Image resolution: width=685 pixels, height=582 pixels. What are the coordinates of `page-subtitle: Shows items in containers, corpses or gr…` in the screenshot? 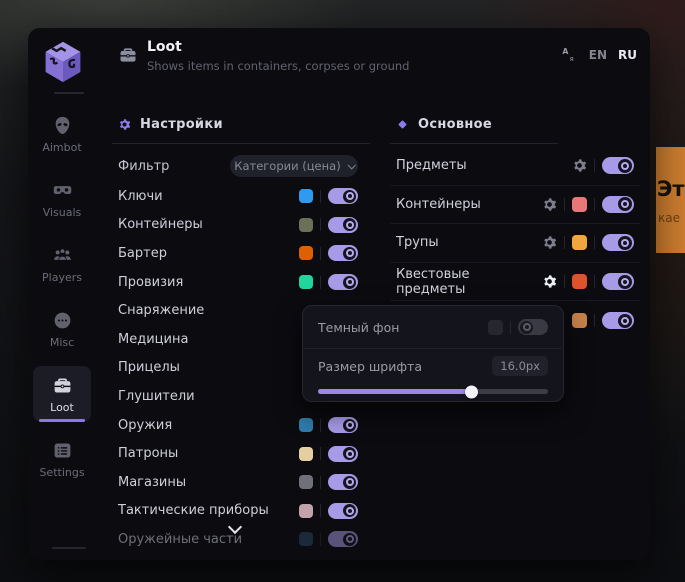 It's located at (278, 66).